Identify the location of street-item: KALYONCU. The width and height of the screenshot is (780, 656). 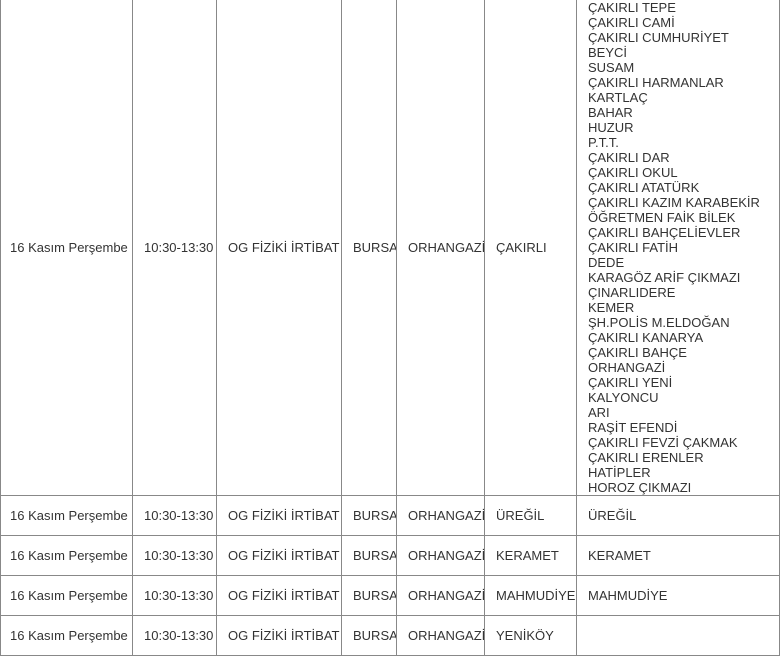
(623, 397).